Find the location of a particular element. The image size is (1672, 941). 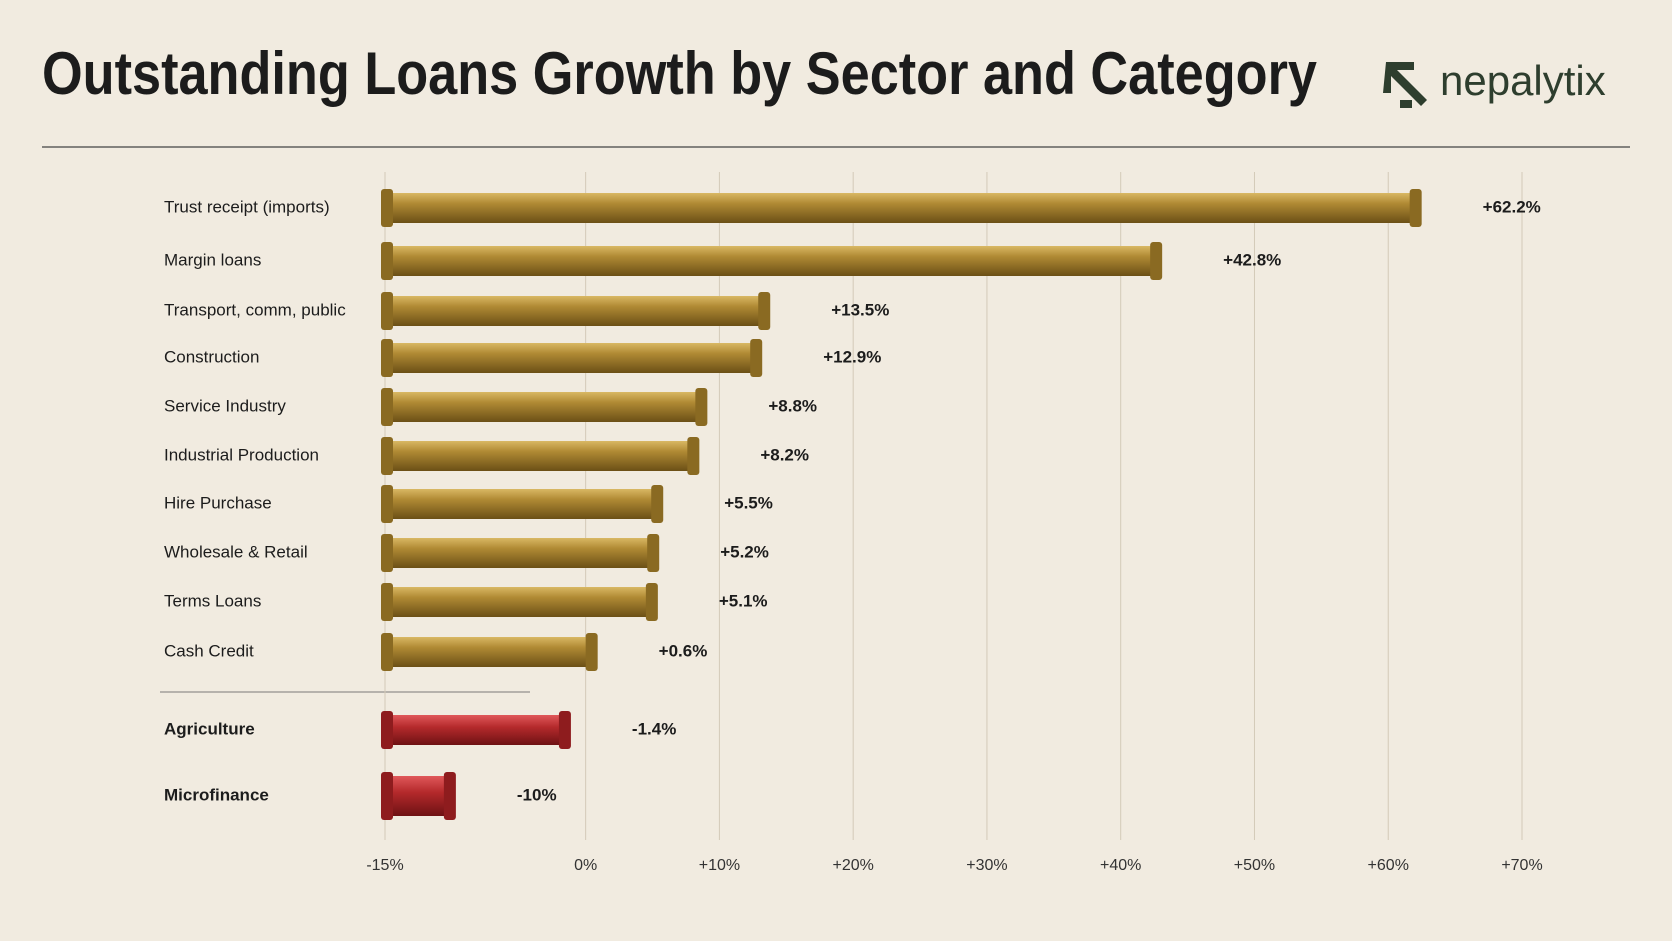

value-label: +5.1% is located at coordinates (743, 600).